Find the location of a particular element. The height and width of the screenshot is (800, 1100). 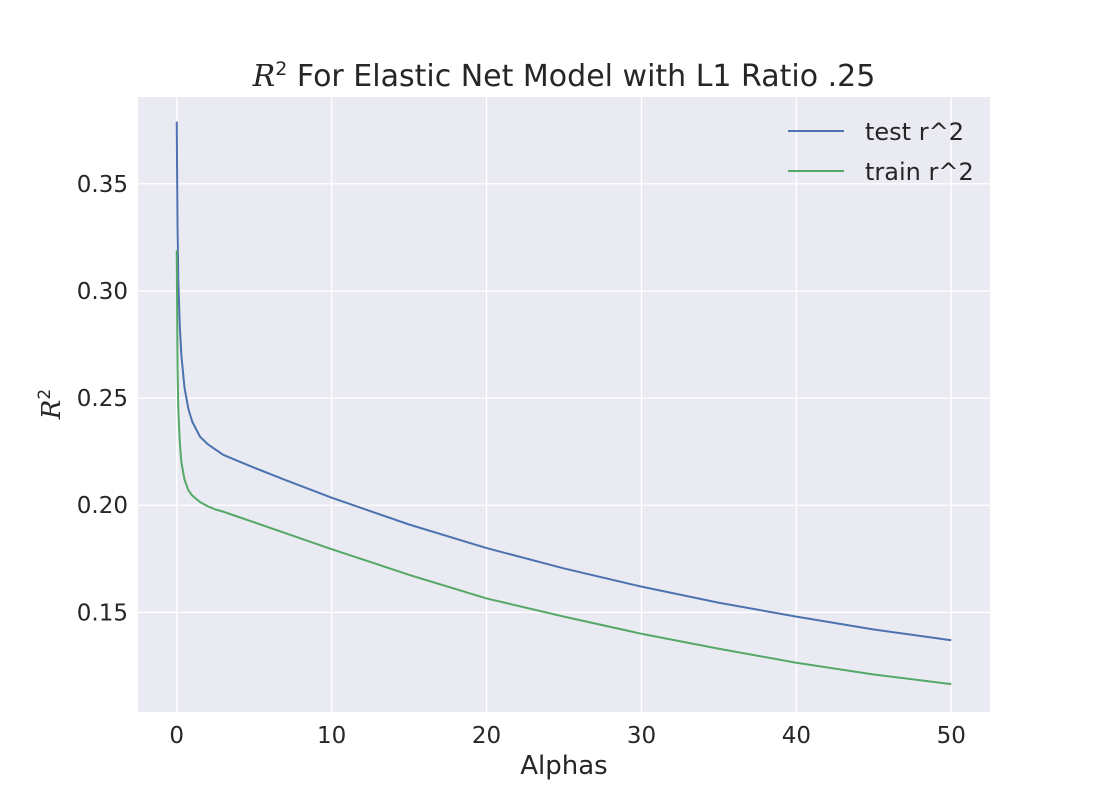

y-tick-label: 0.25 is located at coordinates (102, 399).